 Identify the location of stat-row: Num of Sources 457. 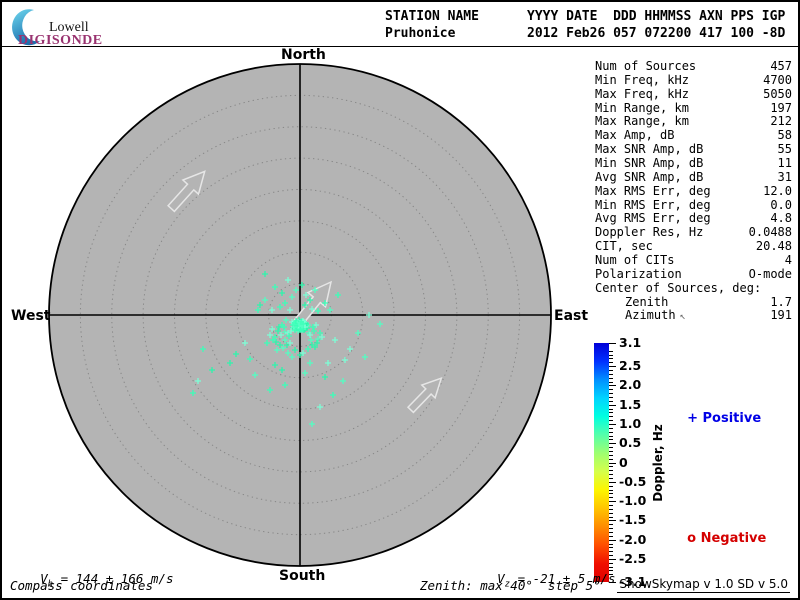
(693, 66).